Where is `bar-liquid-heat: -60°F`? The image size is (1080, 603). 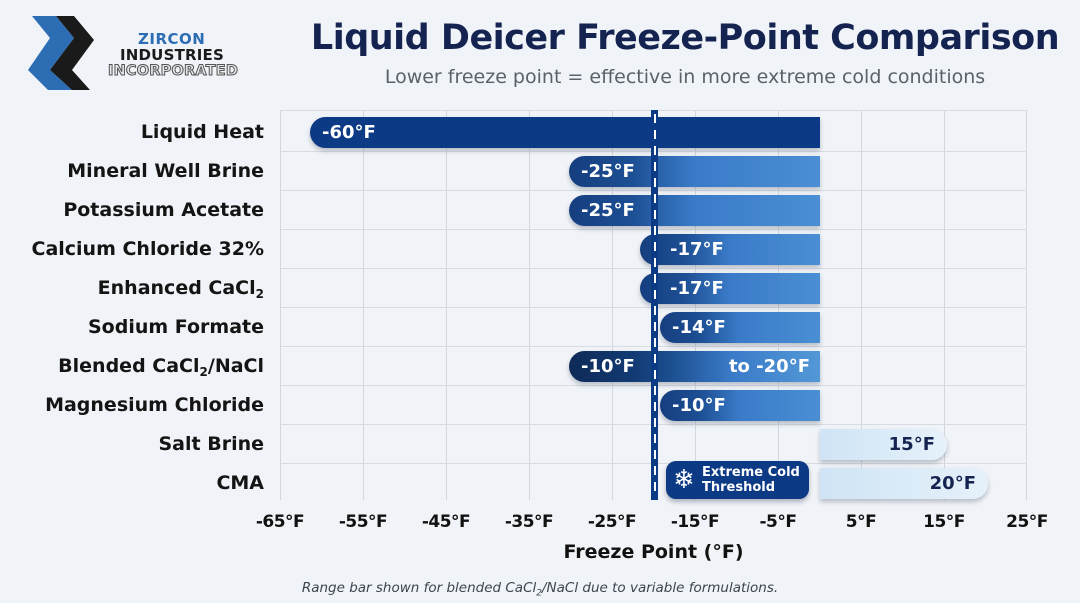
bar-liquid-heat: -60°F is located at coordinates (565, 132).